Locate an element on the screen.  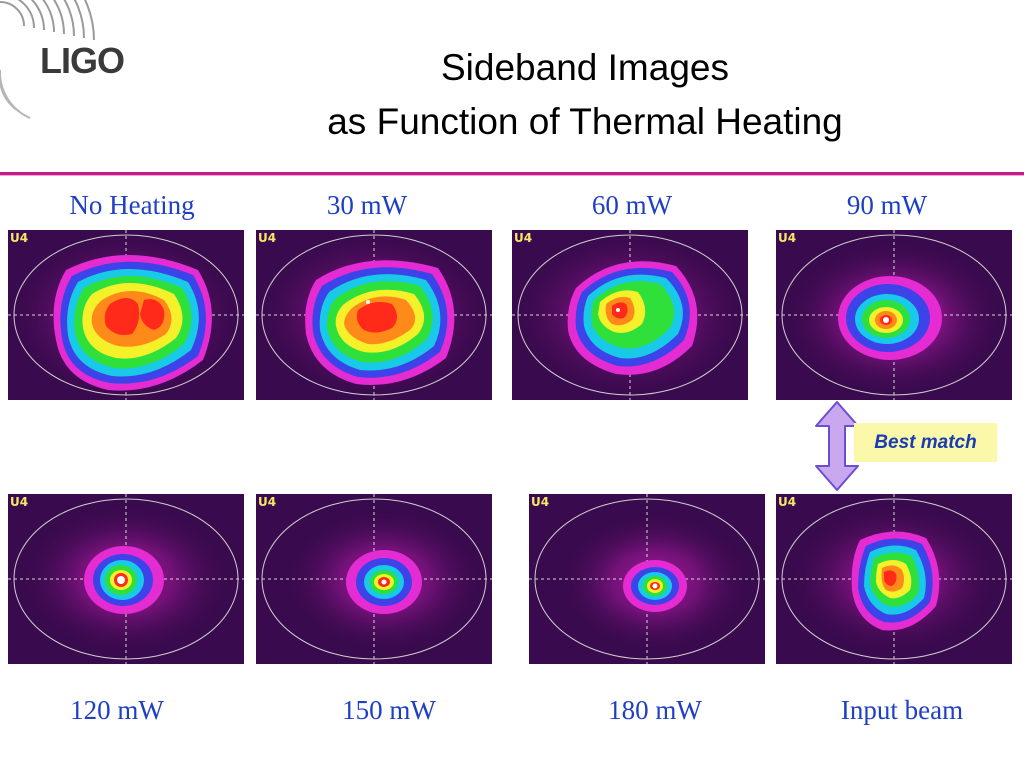
label-90mw: 90 mW is located at coordinates (887, 205).